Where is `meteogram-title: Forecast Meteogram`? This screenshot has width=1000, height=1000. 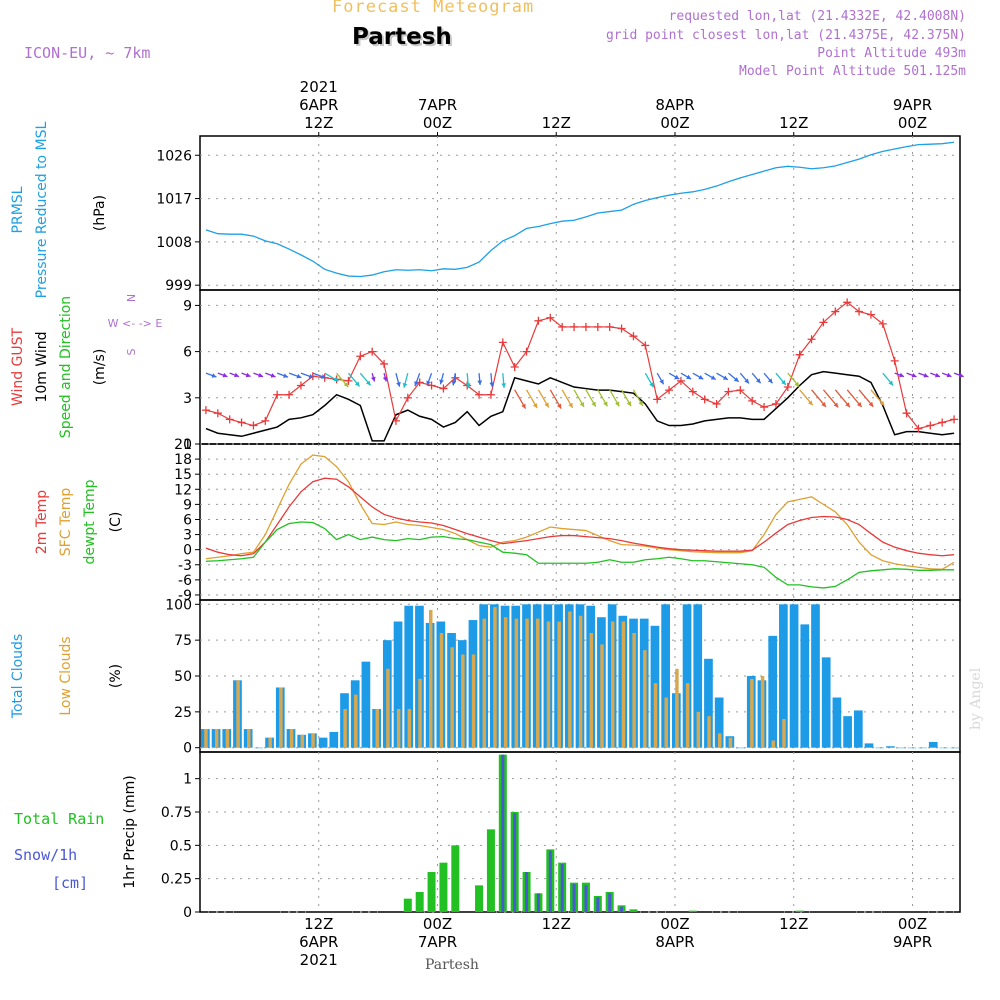 meteogram-title: Forecast Meteogram is located at coordinates (433, 8).